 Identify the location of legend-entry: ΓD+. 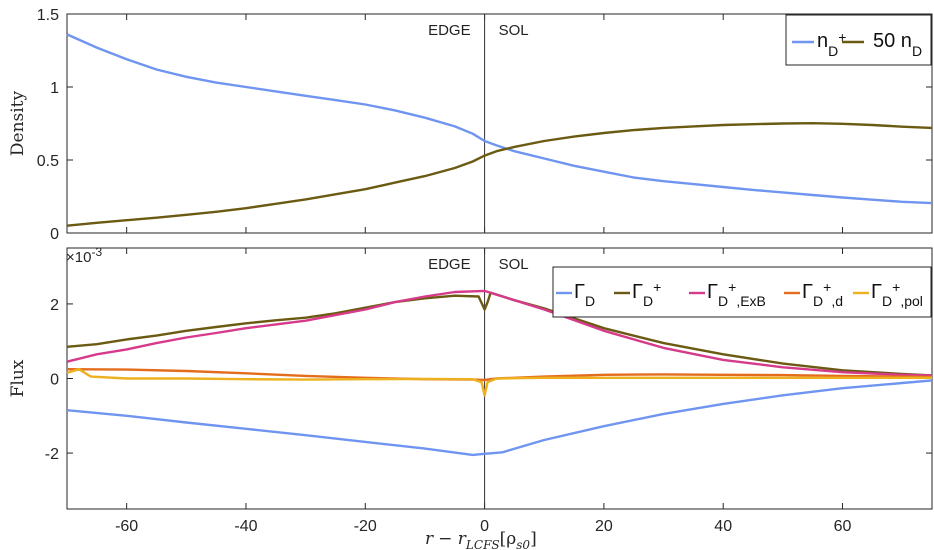
(646, 294).